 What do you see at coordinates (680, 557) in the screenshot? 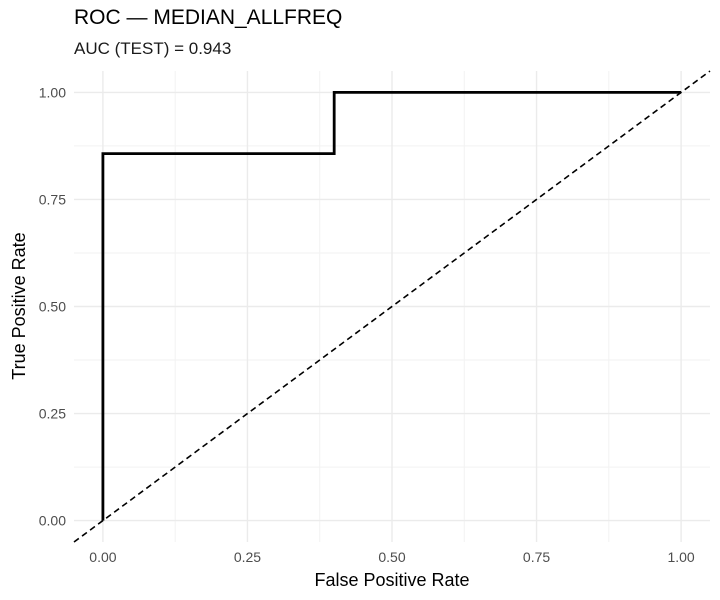
I see `x-tick-label: 1.00` at bounding box center [680, 557].